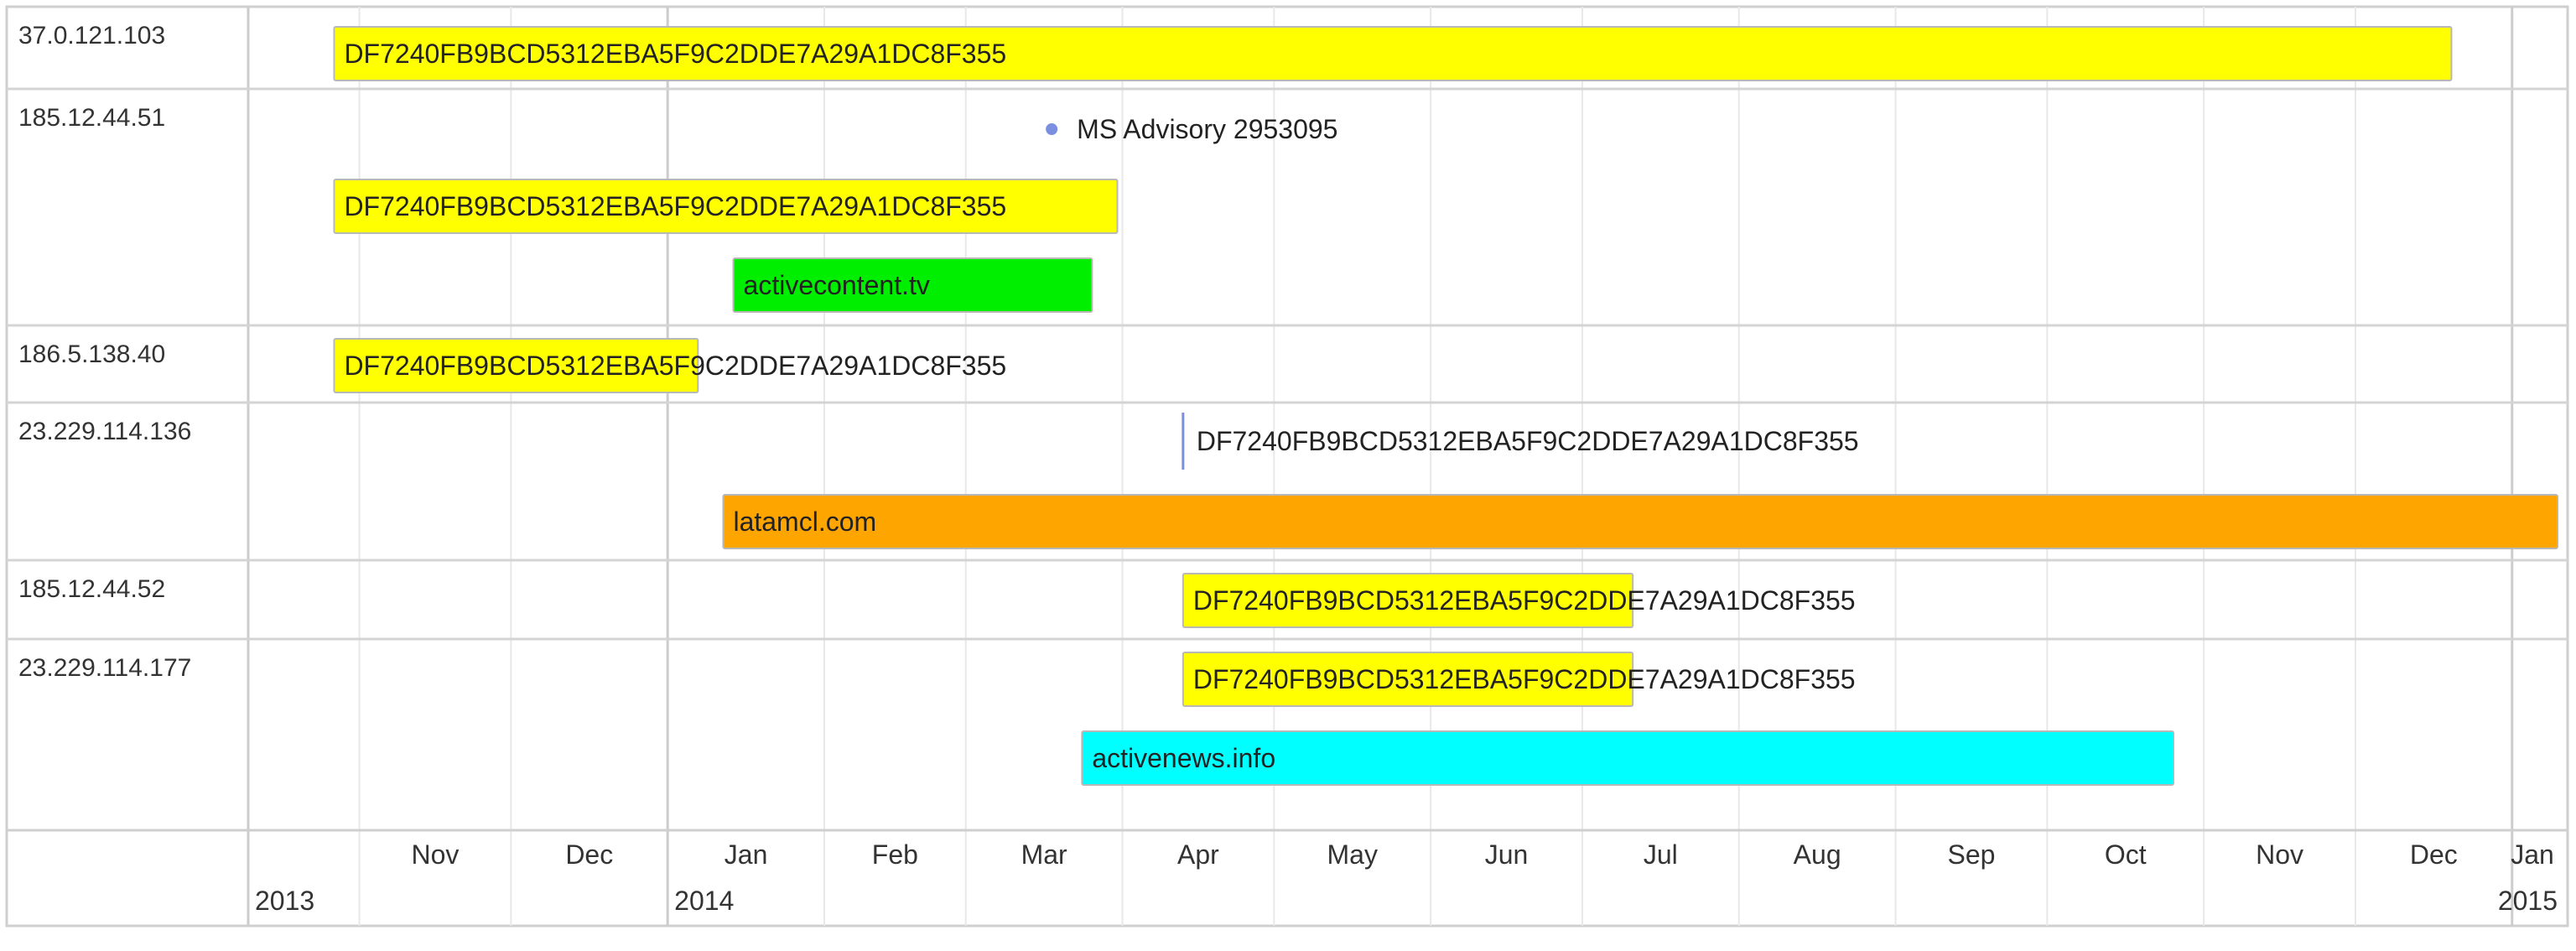 The image size is (2576, 951). Describe the element at coordinates (804, 522) in the screenshot. I see `row-3-item-1-label: latamcl.com` at that location.